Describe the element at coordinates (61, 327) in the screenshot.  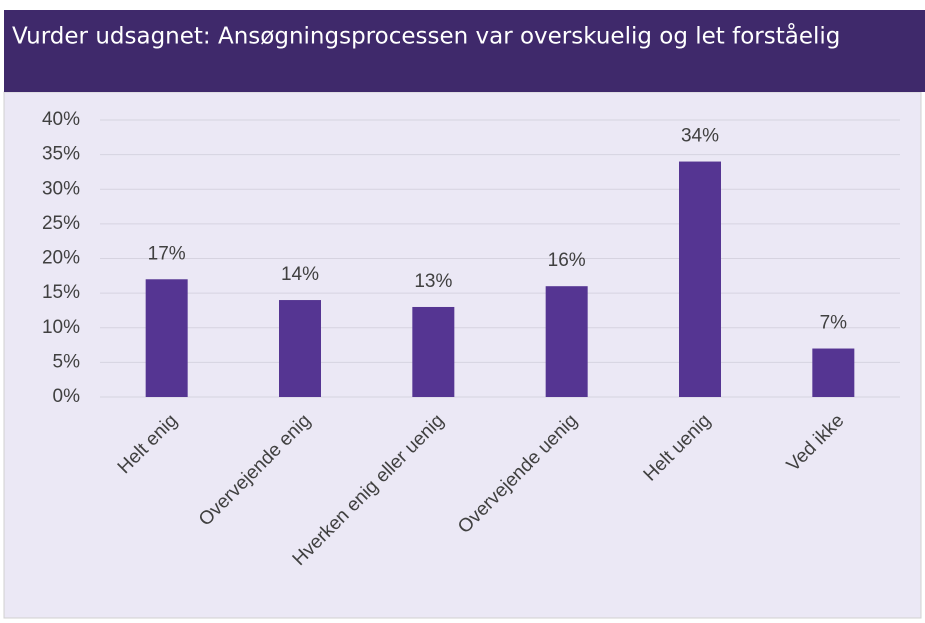
I see `y-tick-label: 10%` at that location.